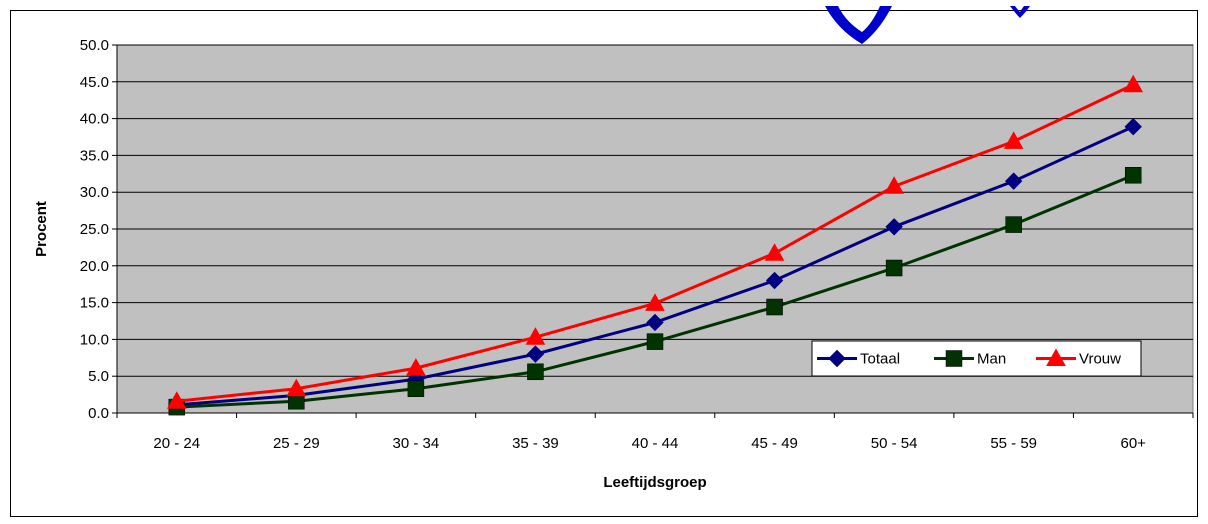 The image size is (1208, 524). Describe the element at coordinates (991, 359) in the screenshot. I see `legend-label: Man` at that location.